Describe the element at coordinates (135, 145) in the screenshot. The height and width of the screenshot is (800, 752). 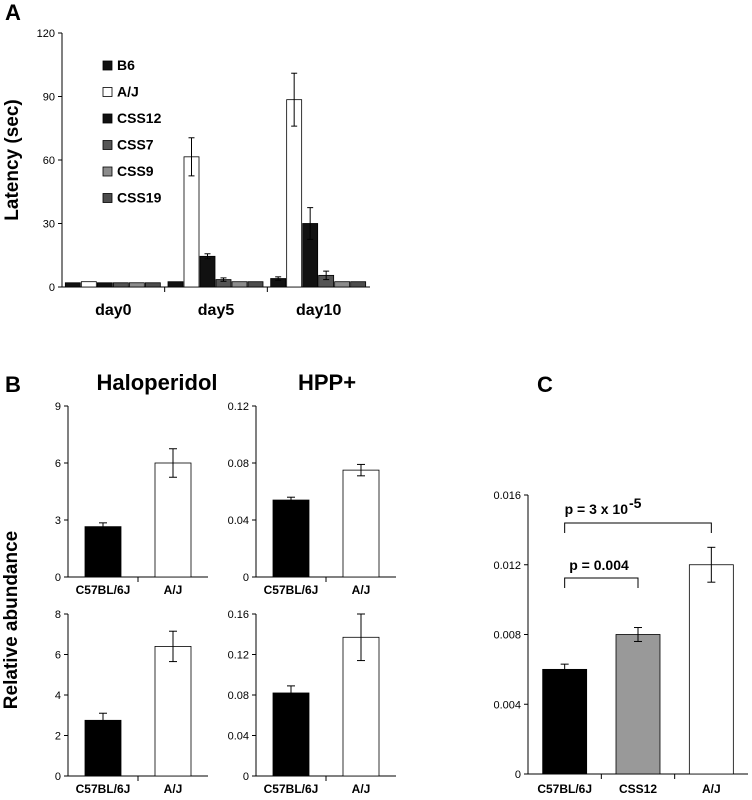
I see `legend-label: CSS7` at that location.